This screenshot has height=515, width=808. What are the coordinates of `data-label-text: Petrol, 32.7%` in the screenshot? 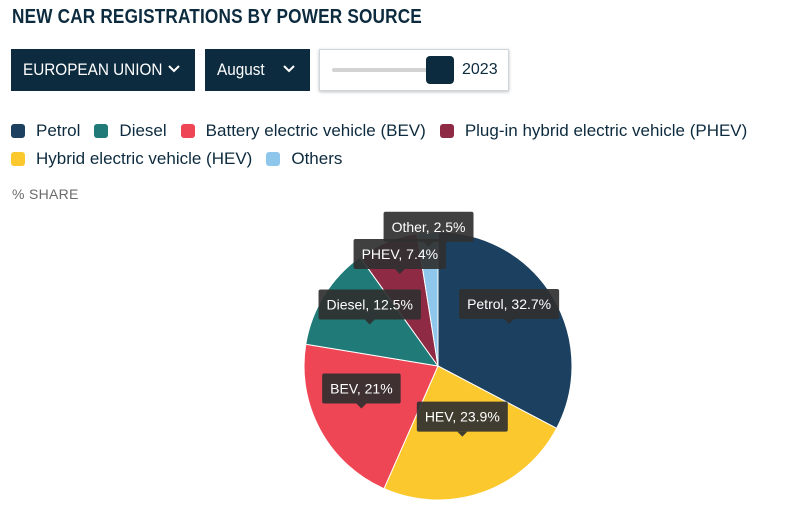 It's located at (509, 304).